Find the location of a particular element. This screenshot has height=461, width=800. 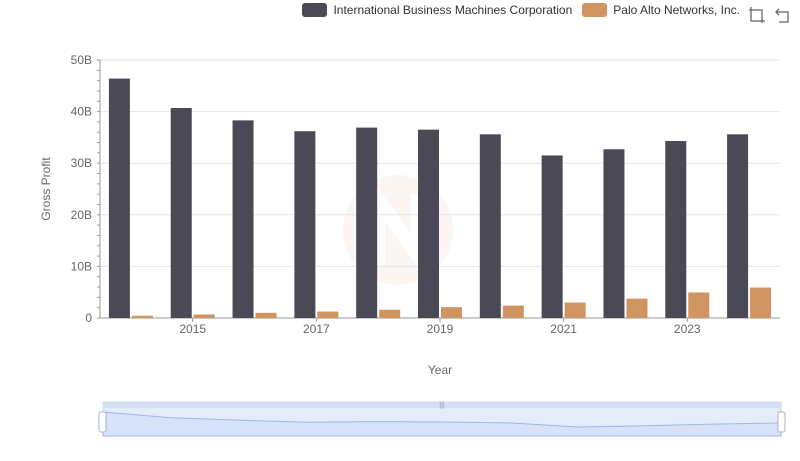

toolbox is located at coordinates (770, 15).